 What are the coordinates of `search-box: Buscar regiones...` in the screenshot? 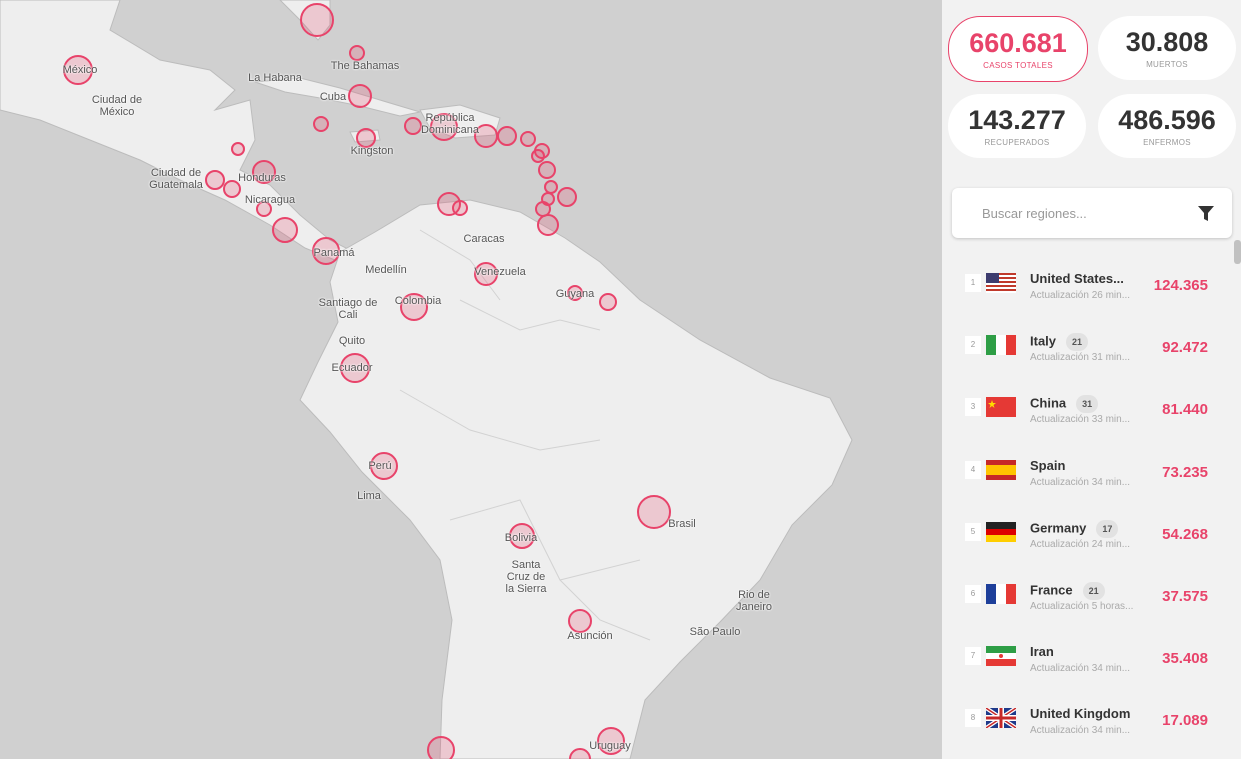 It's located at (1092, 213).